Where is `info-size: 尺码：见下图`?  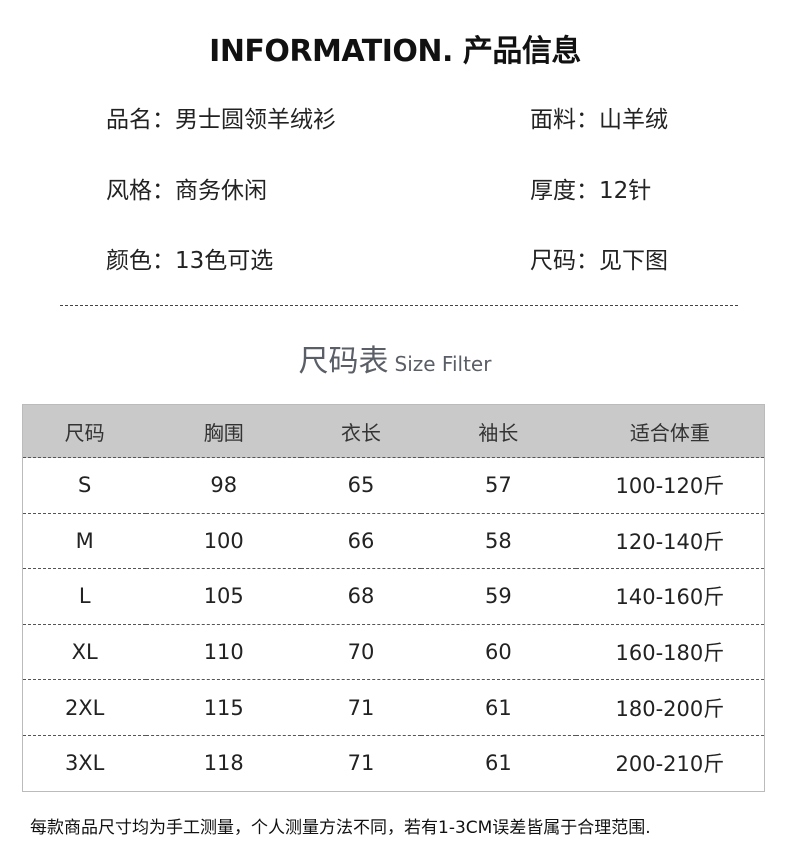 info-size: 尺码：见下图 is located at coordinates (599, 258).